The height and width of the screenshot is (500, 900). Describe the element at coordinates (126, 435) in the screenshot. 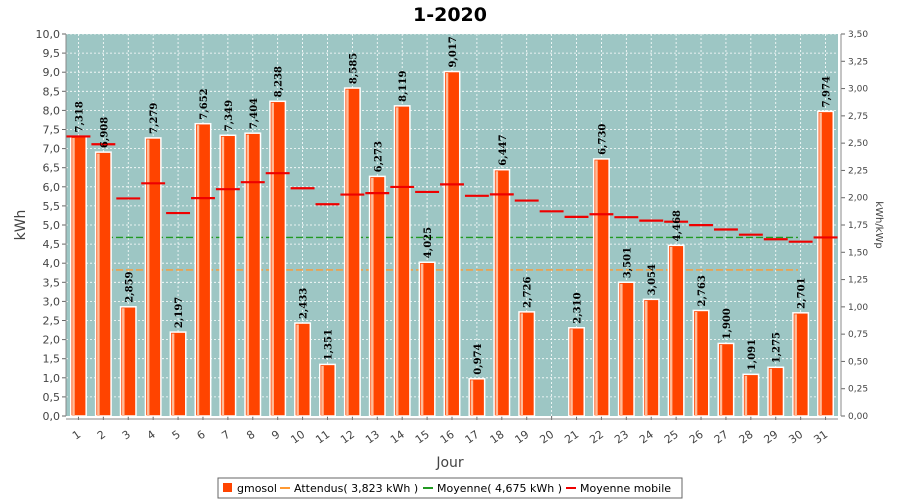

I see `x-tick-label: 3` at that location.